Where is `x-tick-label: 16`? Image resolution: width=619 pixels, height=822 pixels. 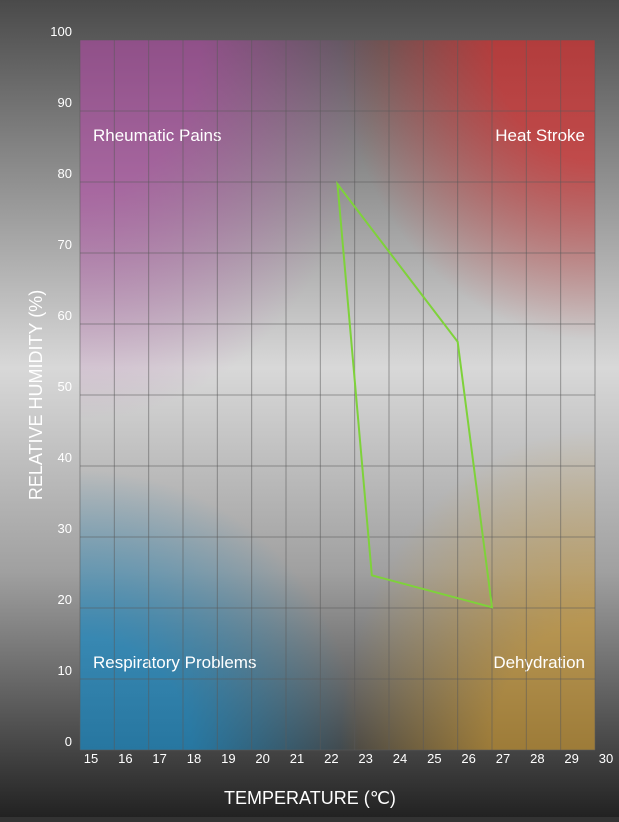 x-tick-label: 16 is located at coordinates (125, 758).